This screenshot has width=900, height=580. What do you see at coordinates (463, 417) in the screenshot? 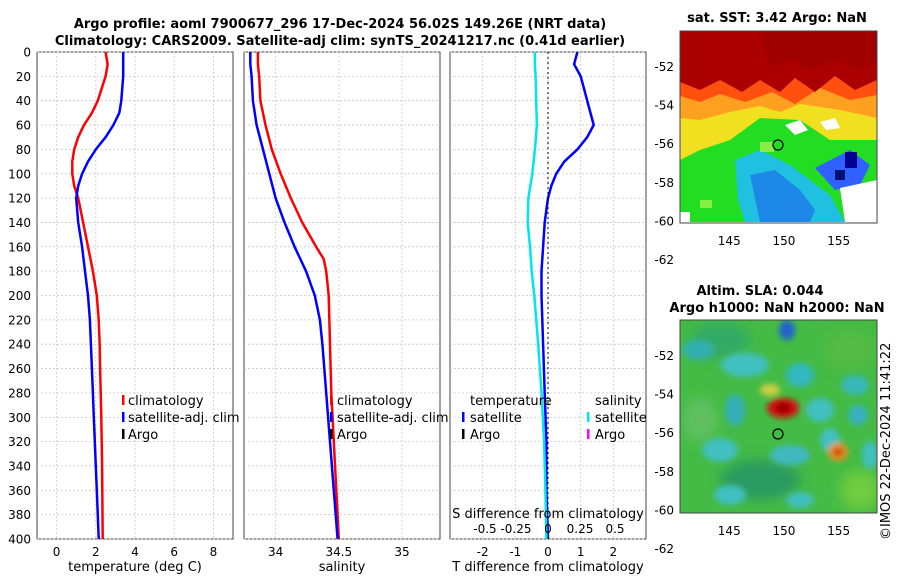
I see `legend-swatch-t-satellite` at bounding box center [463, 417].